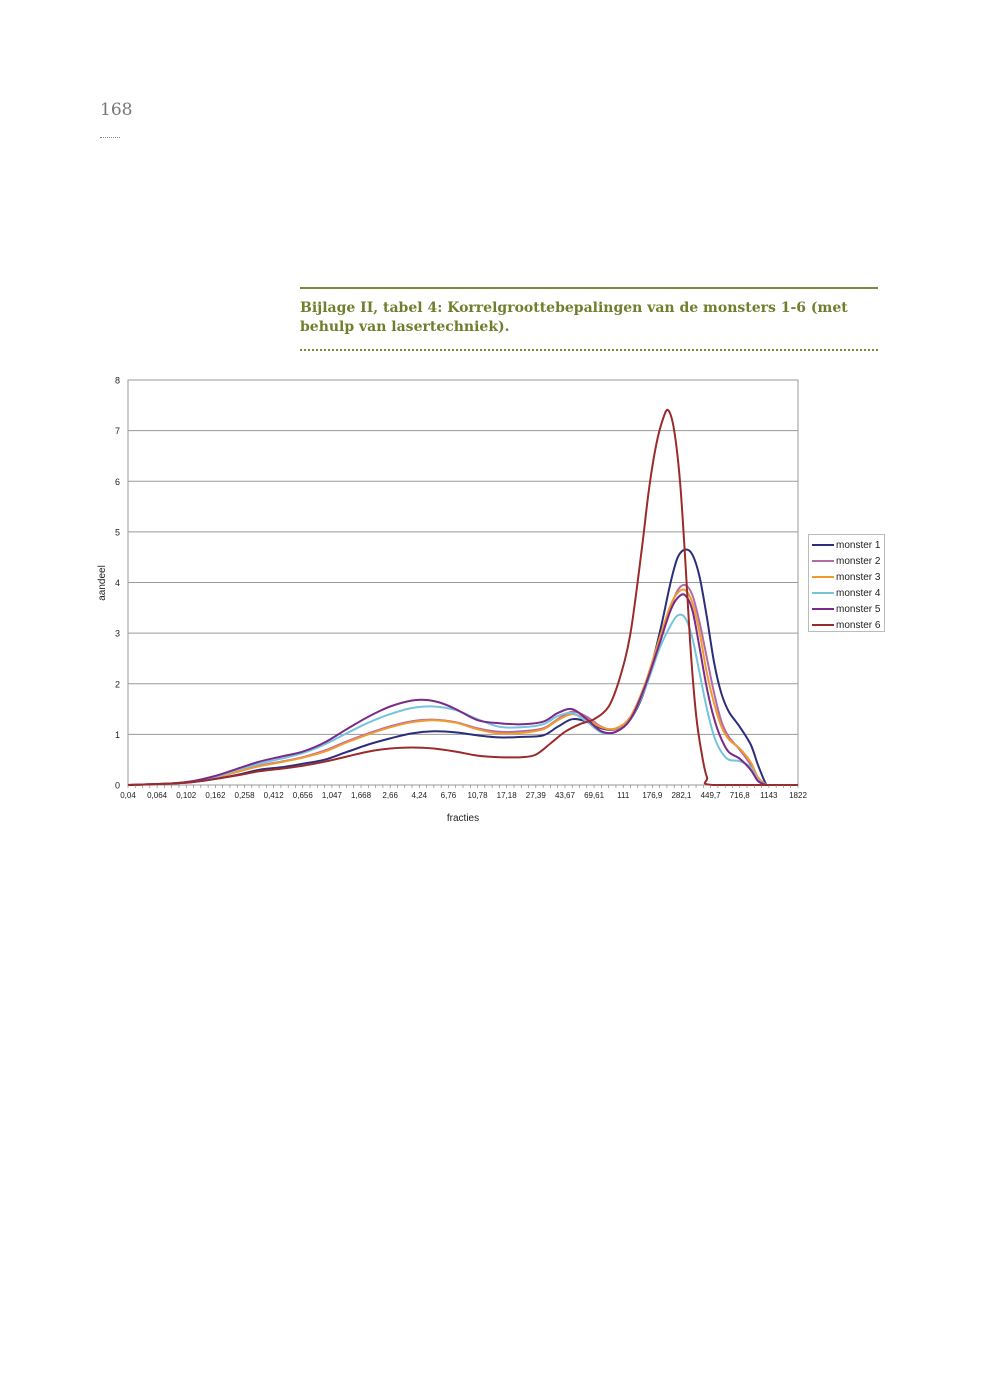 Image resolution: width=1000 pixels, height=1387 pixels. What do you see at coordinates (589, 350) in the screenshot?
I see `caption-bottom-rule` at bounding box center [589, 350].